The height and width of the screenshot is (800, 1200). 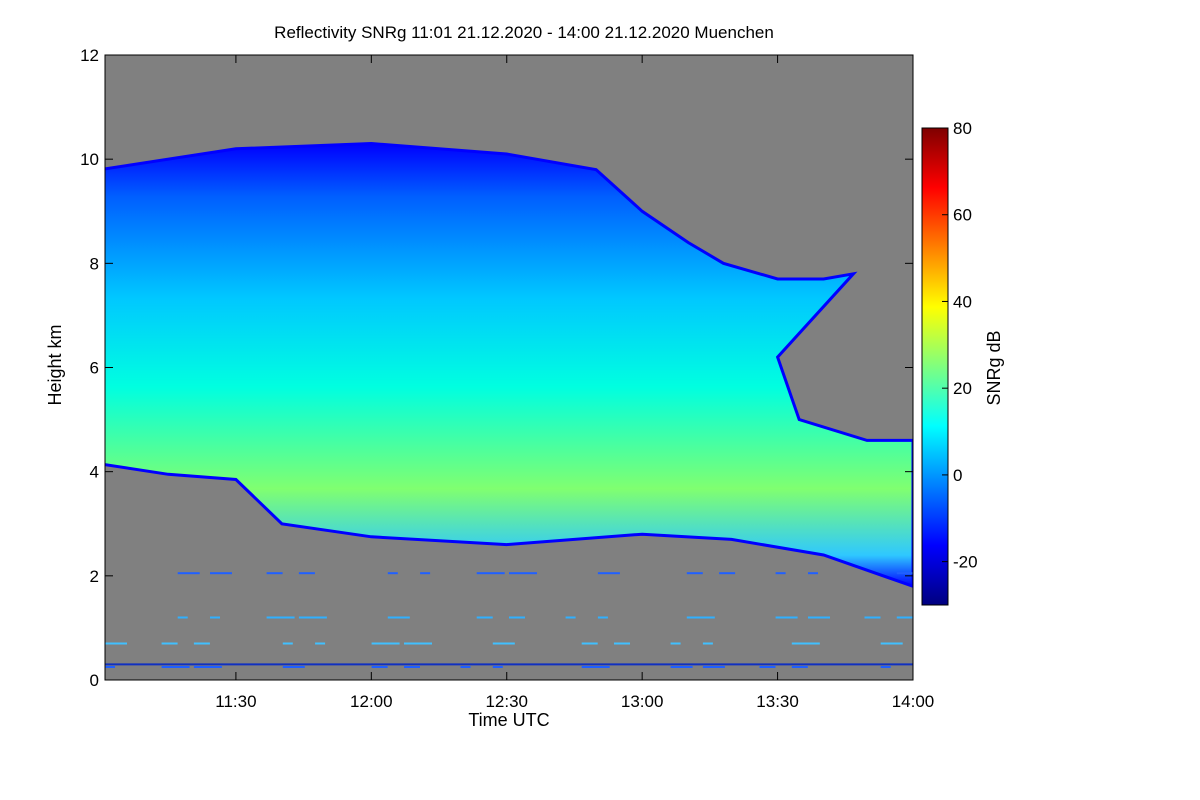 What do you see at coordinates (777, 701) in the screenshot?
I see `x-tick-label: 13:30` at bounding box center [777, 701].